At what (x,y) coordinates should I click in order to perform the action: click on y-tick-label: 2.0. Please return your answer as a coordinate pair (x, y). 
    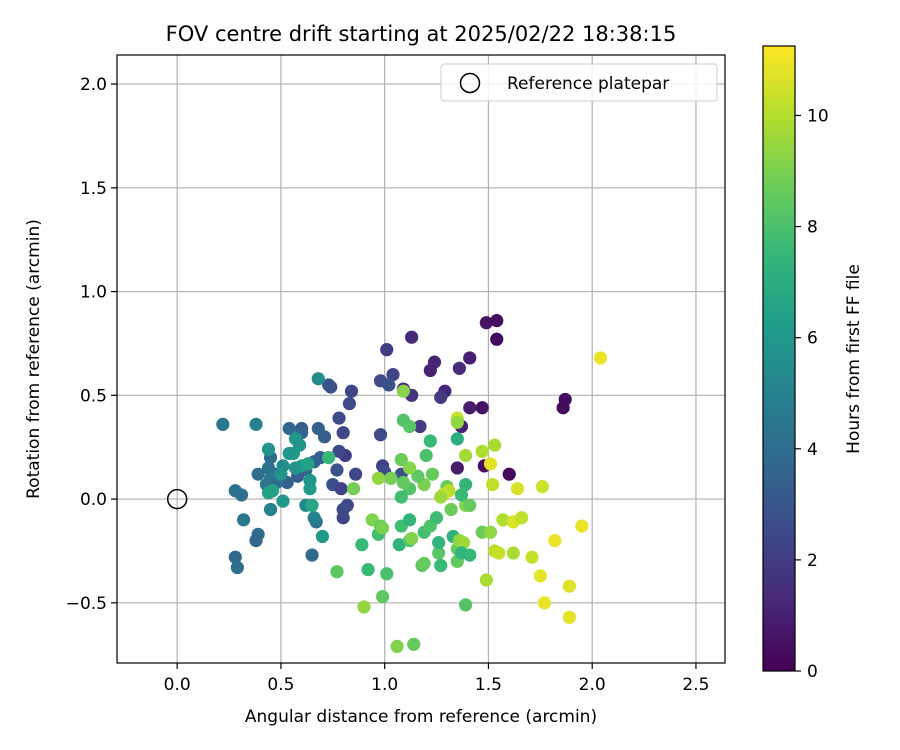
    Looking at the image, I should click on (93, 85).